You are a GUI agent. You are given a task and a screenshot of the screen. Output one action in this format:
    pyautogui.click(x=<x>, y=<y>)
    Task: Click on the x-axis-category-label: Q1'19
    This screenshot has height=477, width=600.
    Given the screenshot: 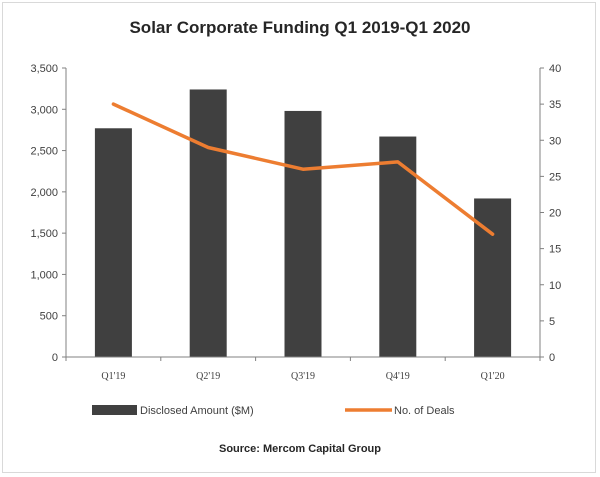 What is the action you would take?
    pyautogui.click(x=113, y=376)
    